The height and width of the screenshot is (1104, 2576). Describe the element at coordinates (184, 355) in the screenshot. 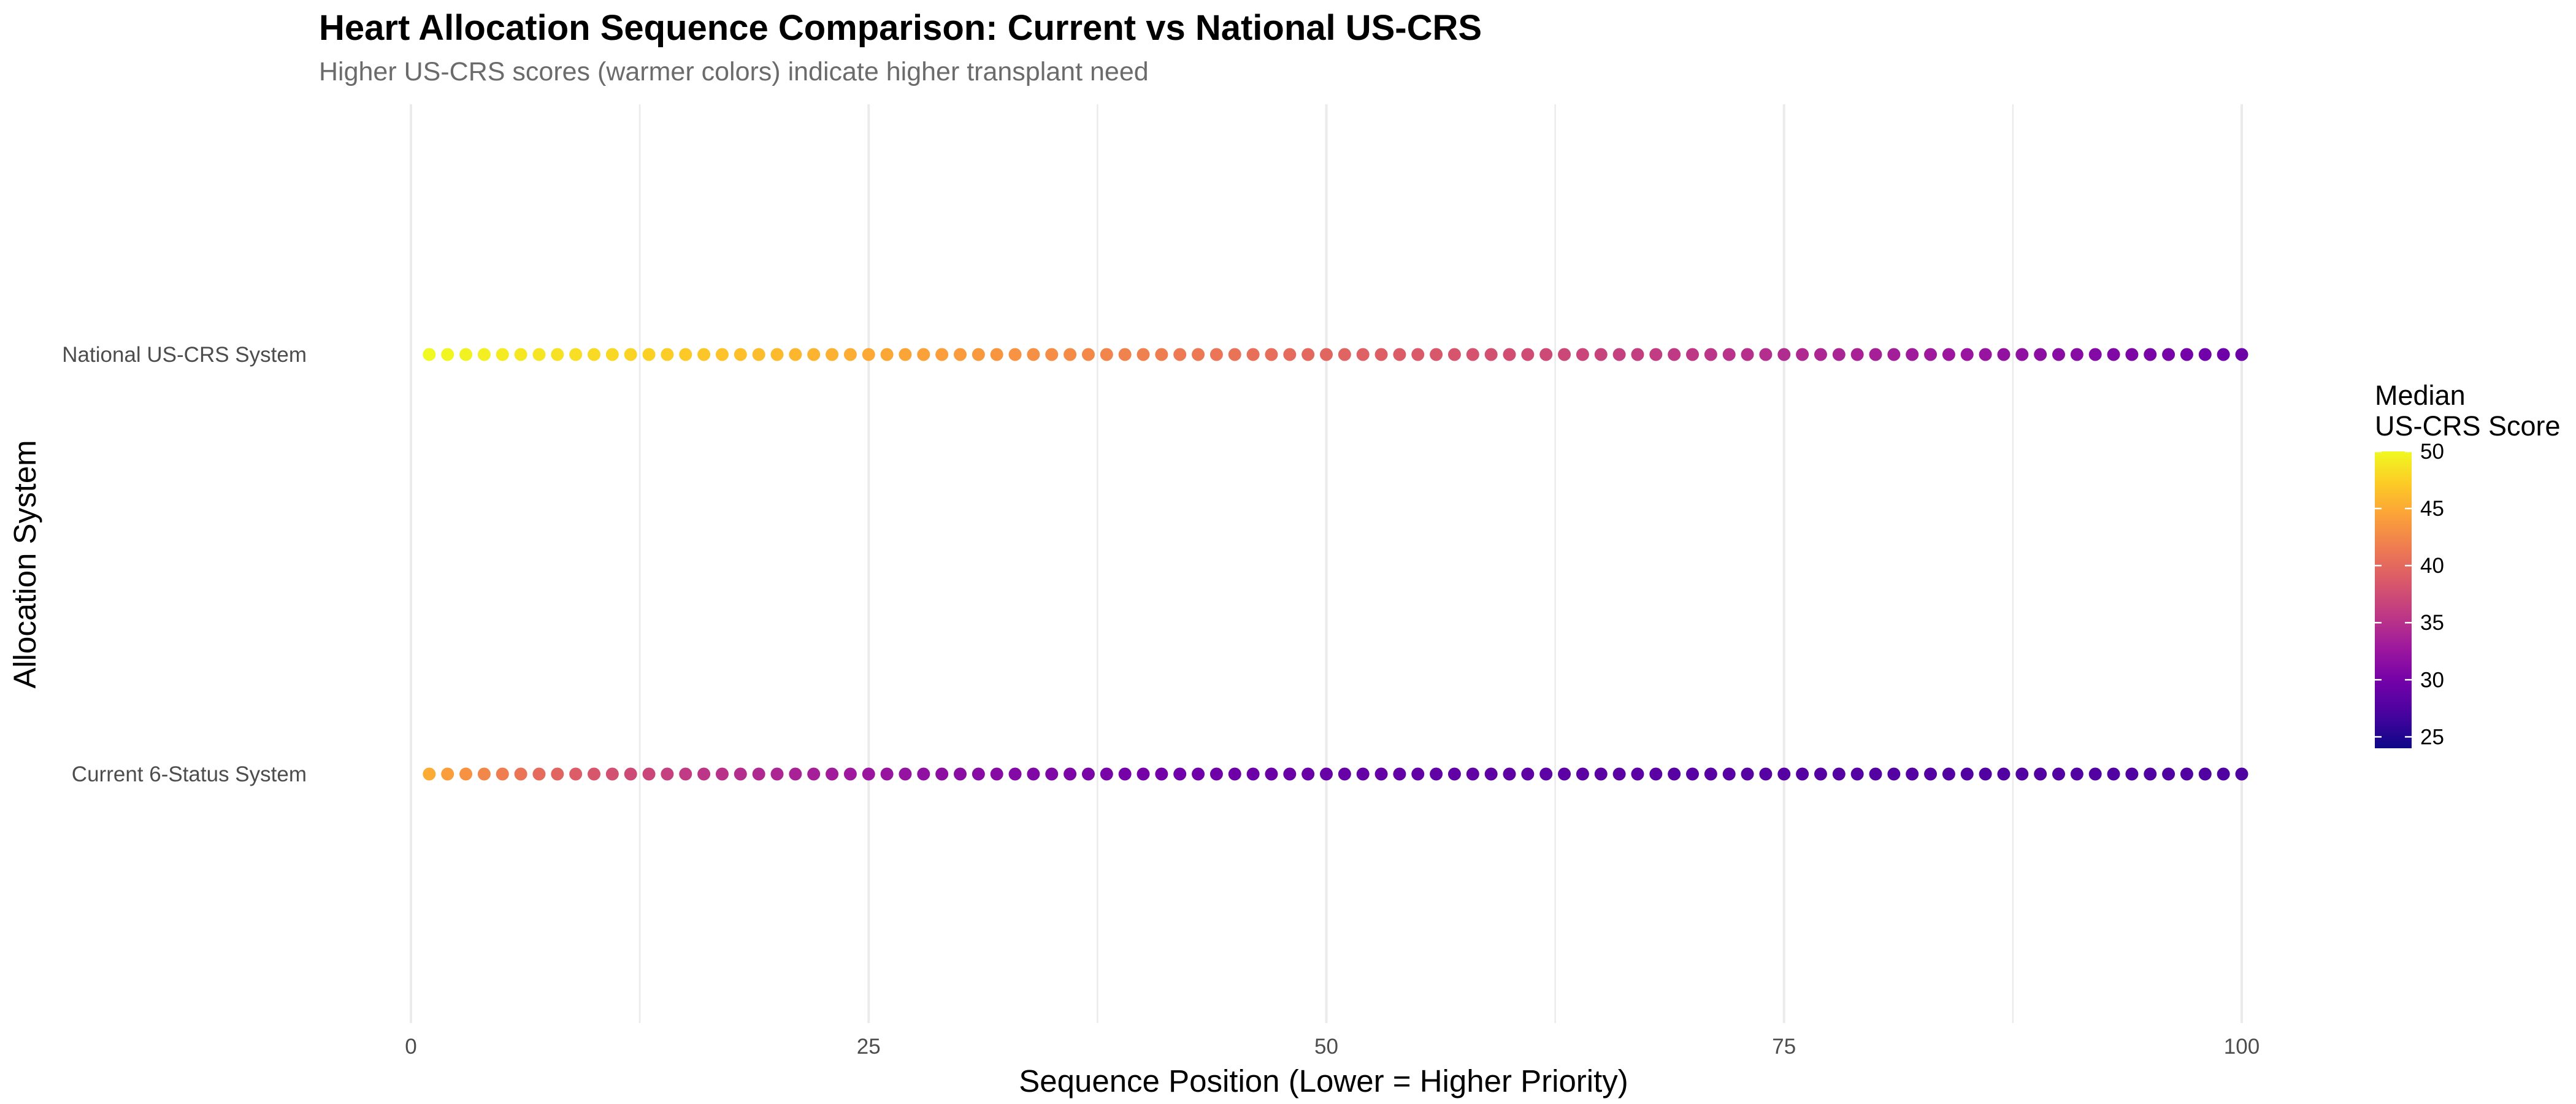

I see `y-tick-label: National US-CRS System` at that location.